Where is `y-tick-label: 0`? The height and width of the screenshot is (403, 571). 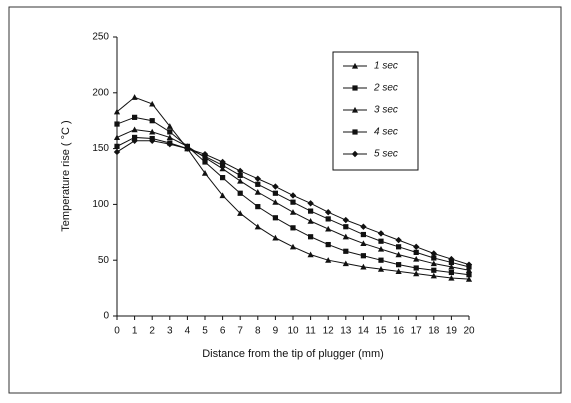 y-tick-label: 0 is located at coordinates (106, 316).